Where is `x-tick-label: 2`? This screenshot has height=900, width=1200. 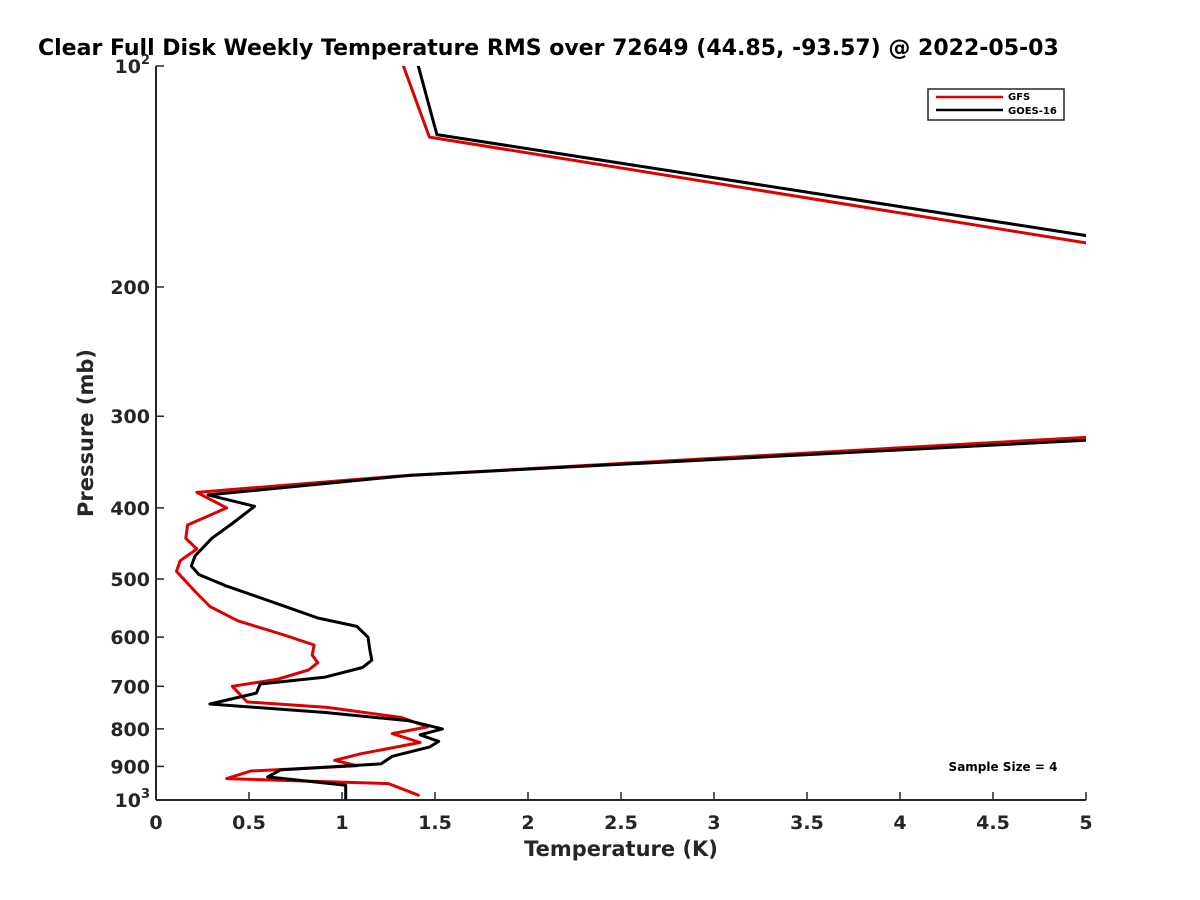
x-tick-label: 2 is located at coordinates (527, 823).